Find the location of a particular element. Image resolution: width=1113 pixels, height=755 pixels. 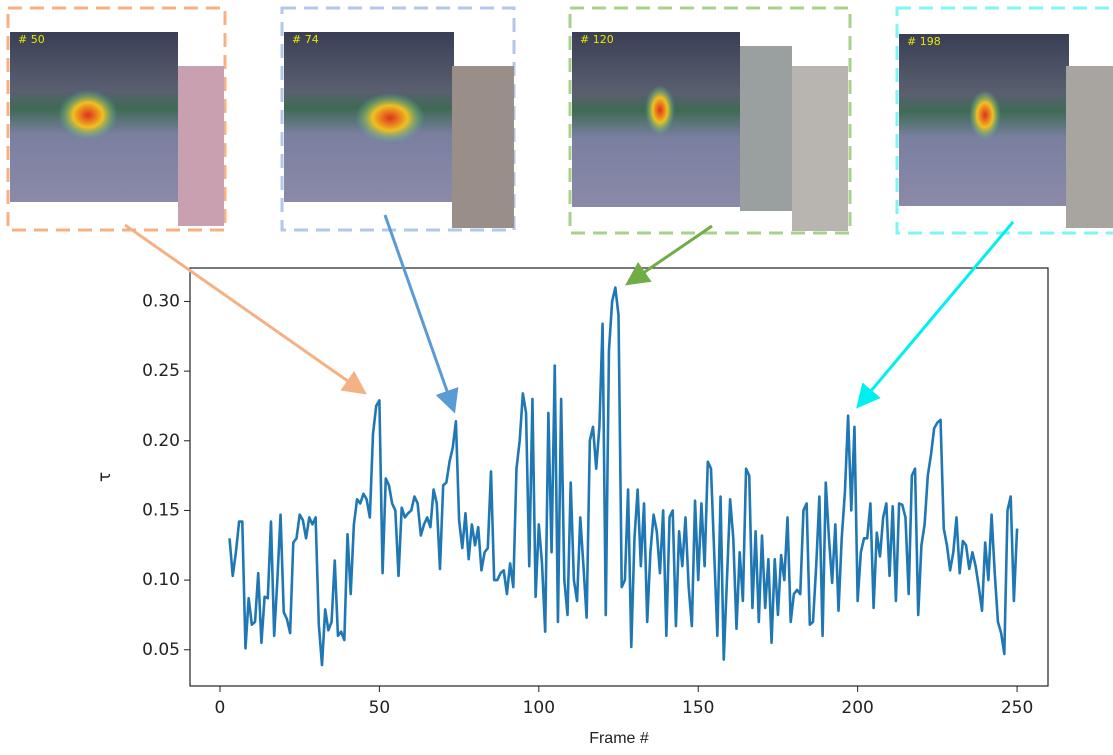

y-tick-label: 0.10 is located at coordinates (161, 580).